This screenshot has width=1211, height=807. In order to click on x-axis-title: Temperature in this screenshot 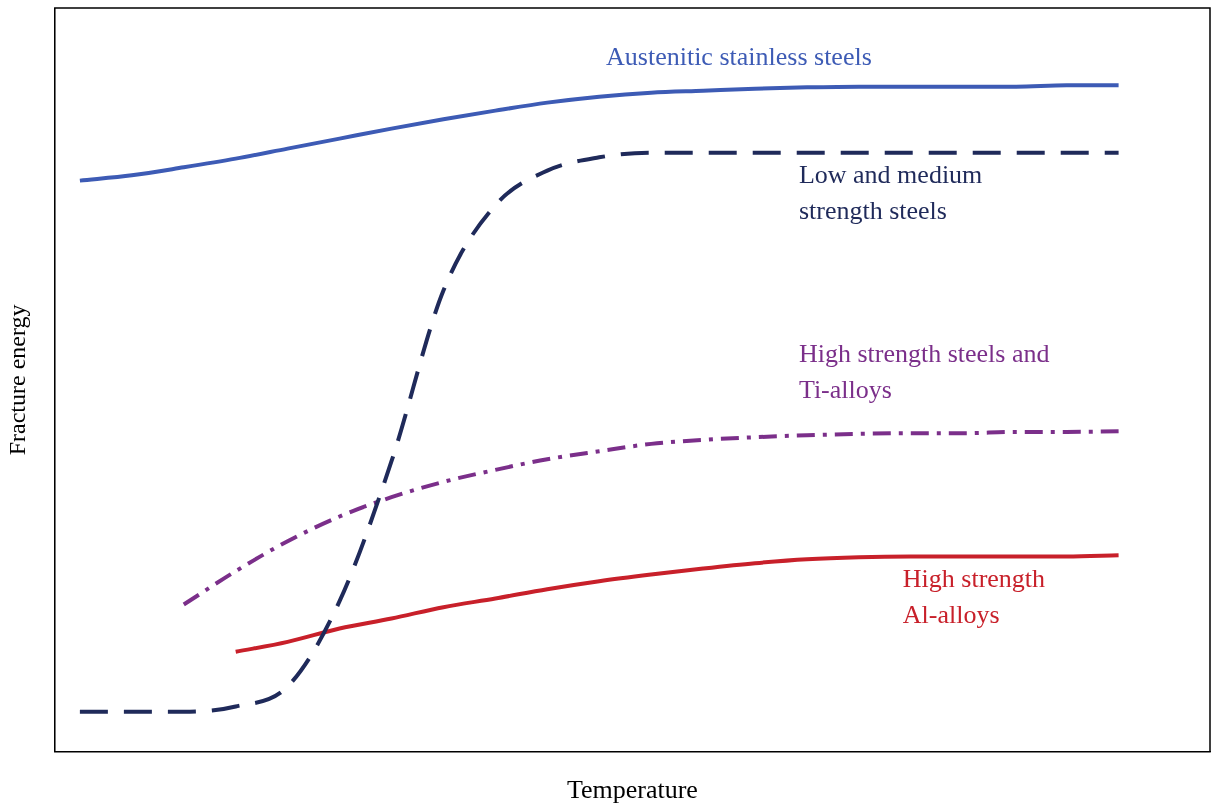, I will do `click(632, 790)`.